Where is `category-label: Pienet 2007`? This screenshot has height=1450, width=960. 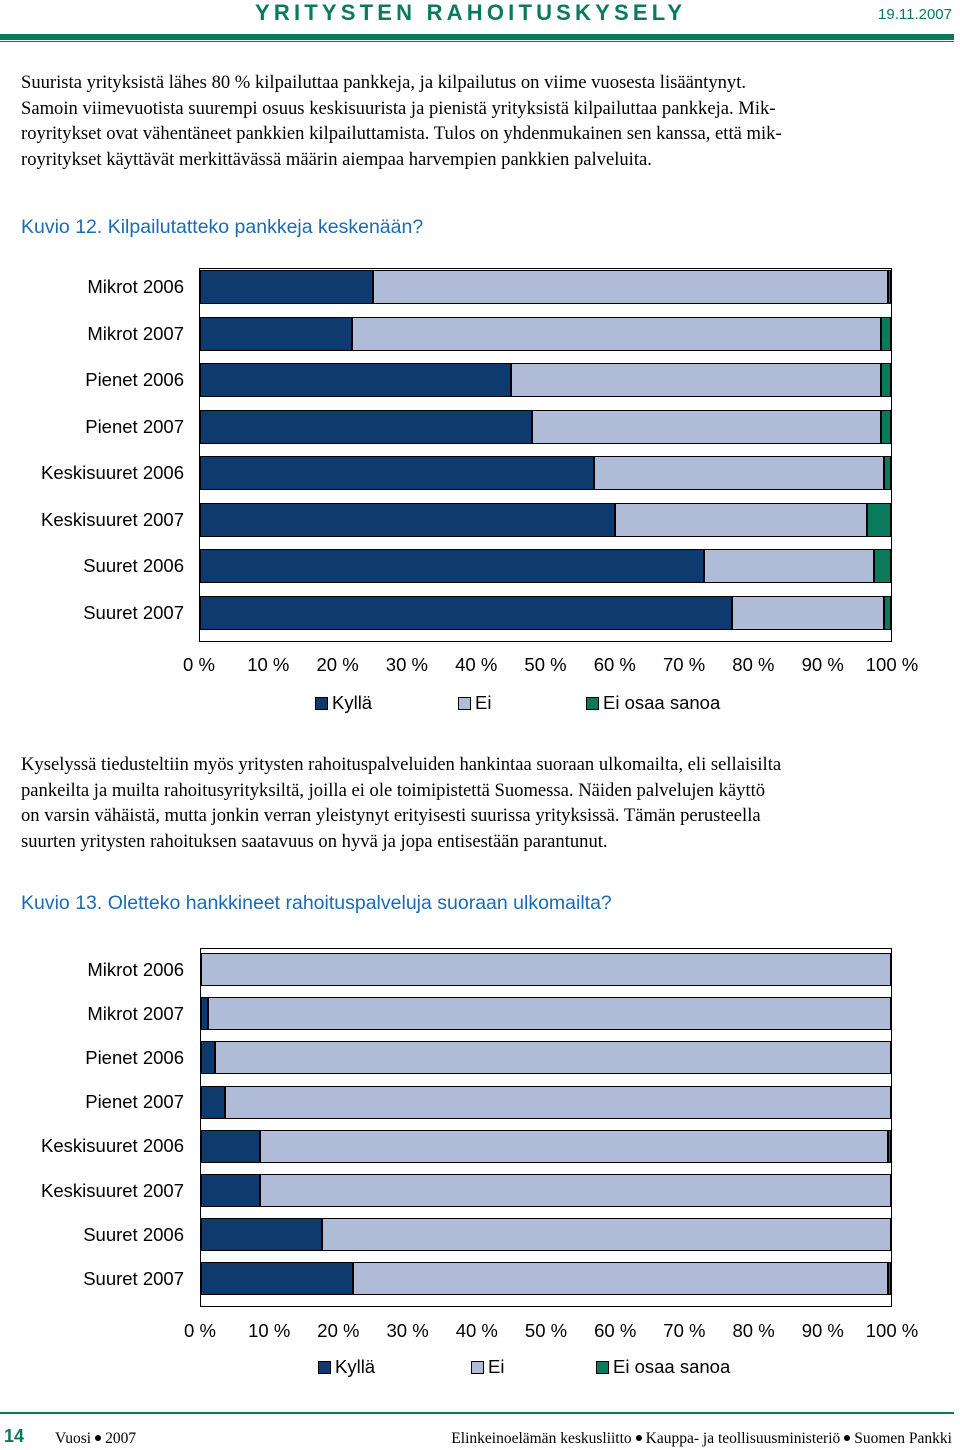
category-label: Pienet 2007 is located at coordinates (134, 426).